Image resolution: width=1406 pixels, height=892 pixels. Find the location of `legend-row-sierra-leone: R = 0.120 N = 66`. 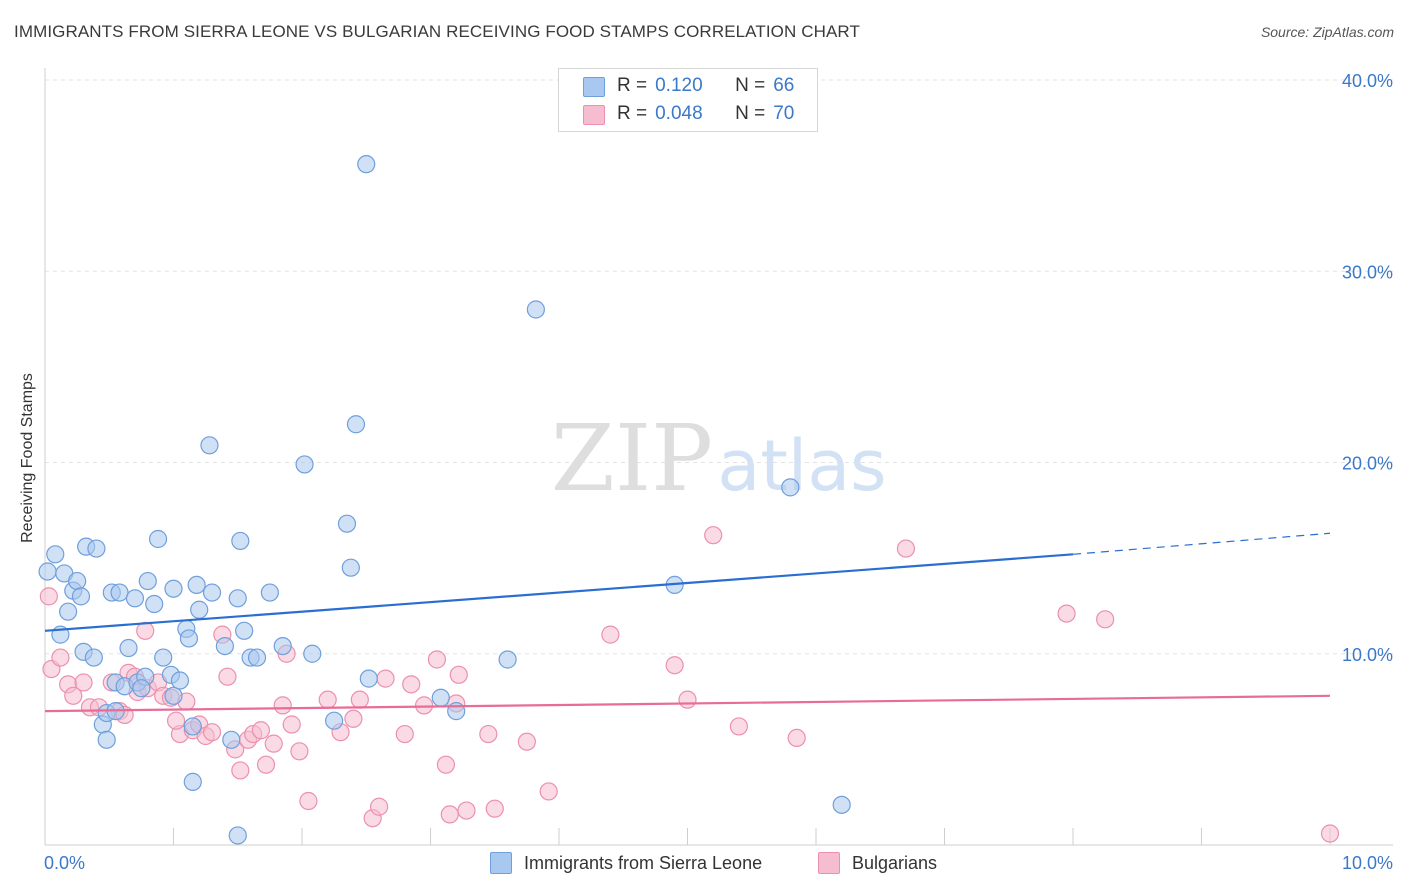

legend-row-sierra-leone: R = 0.120 N = 66 is located at coordinates (689, 86).